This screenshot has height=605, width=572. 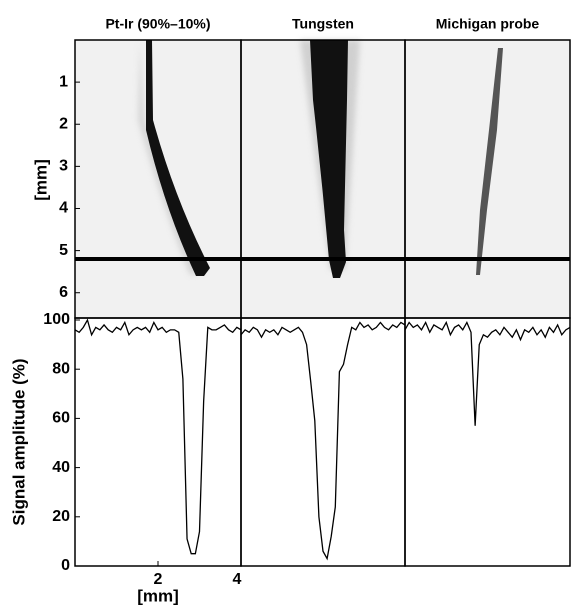 I want to click on y-tick-label: 40, so click(x=61, y=467).